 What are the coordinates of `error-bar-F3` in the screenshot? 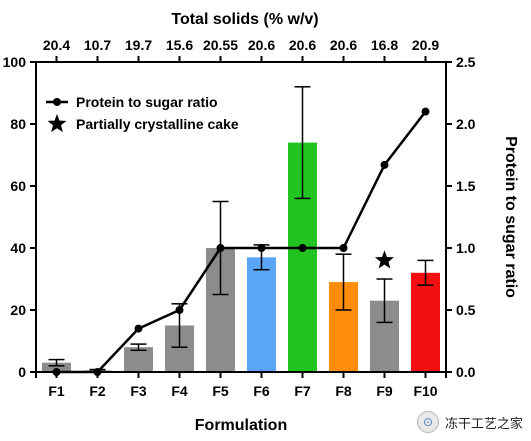 It's located at (138, 347).